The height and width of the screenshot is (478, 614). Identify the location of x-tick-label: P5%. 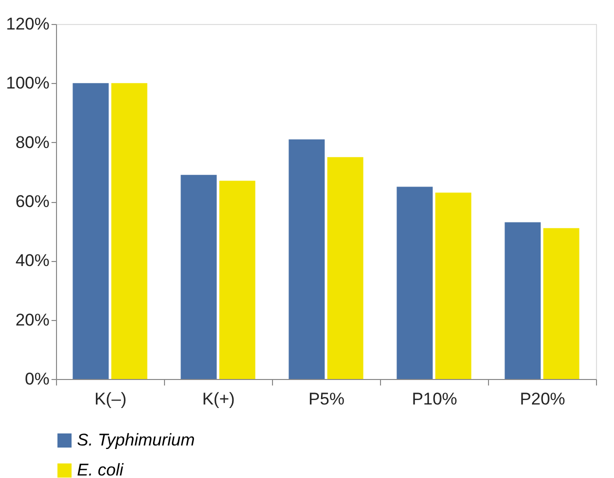
(326, 399).